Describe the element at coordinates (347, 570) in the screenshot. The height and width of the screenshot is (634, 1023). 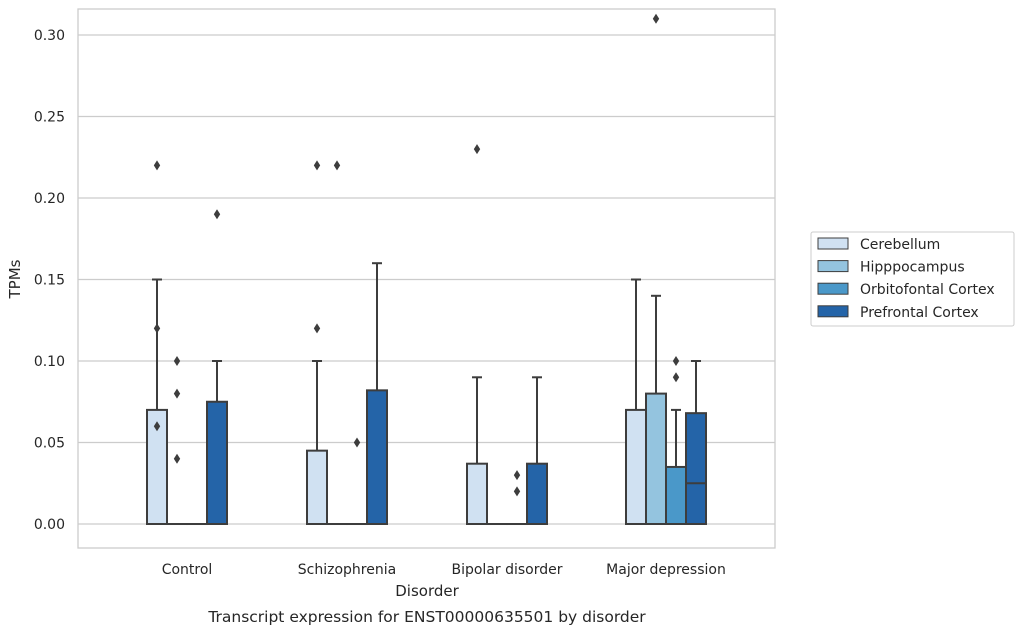
I see `x-tick-label: Schizophrenia` at that location.